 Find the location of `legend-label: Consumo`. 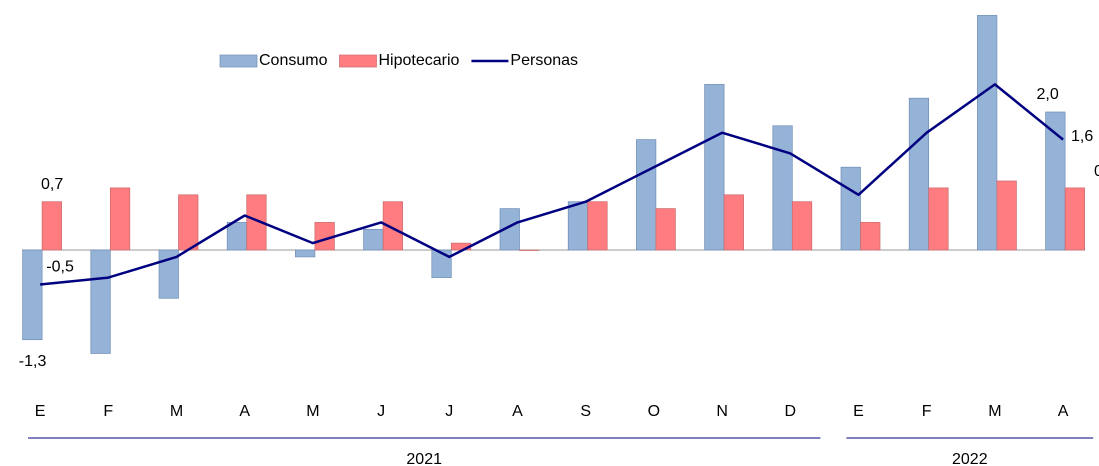

legend-label: Consumo is located at coordinates (293, 60).